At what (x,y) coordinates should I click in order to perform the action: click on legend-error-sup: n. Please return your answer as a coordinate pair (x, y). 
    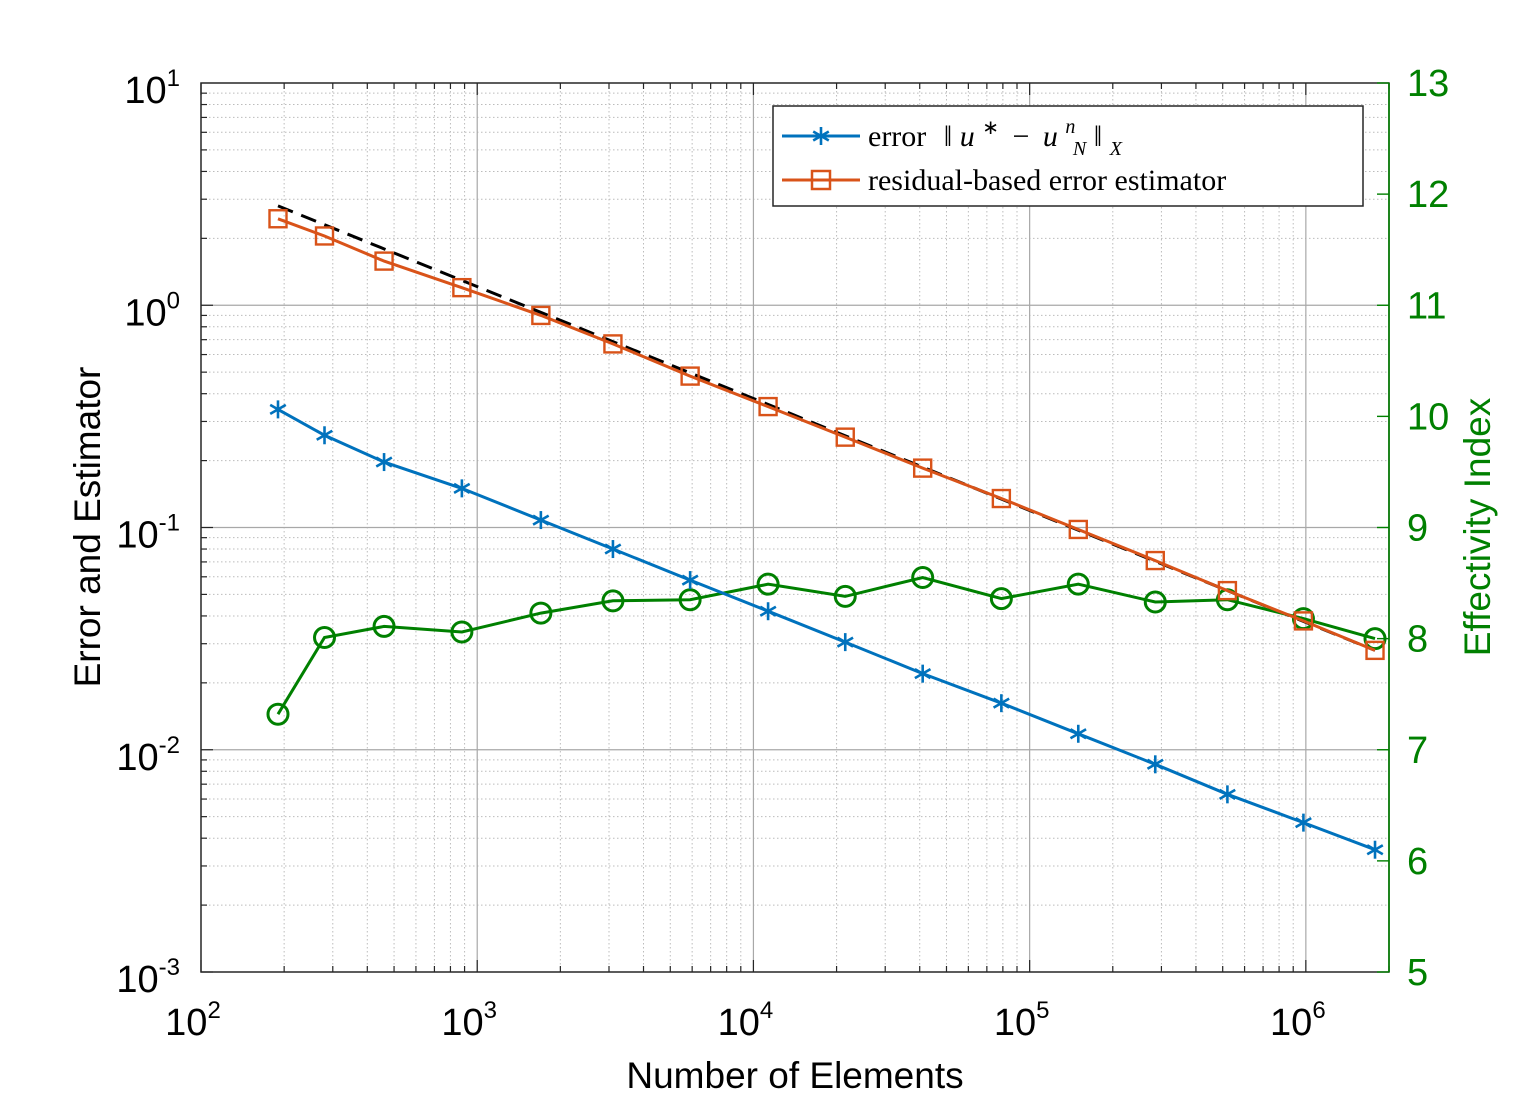
    Looking at the image, I should click on (1070, 127).